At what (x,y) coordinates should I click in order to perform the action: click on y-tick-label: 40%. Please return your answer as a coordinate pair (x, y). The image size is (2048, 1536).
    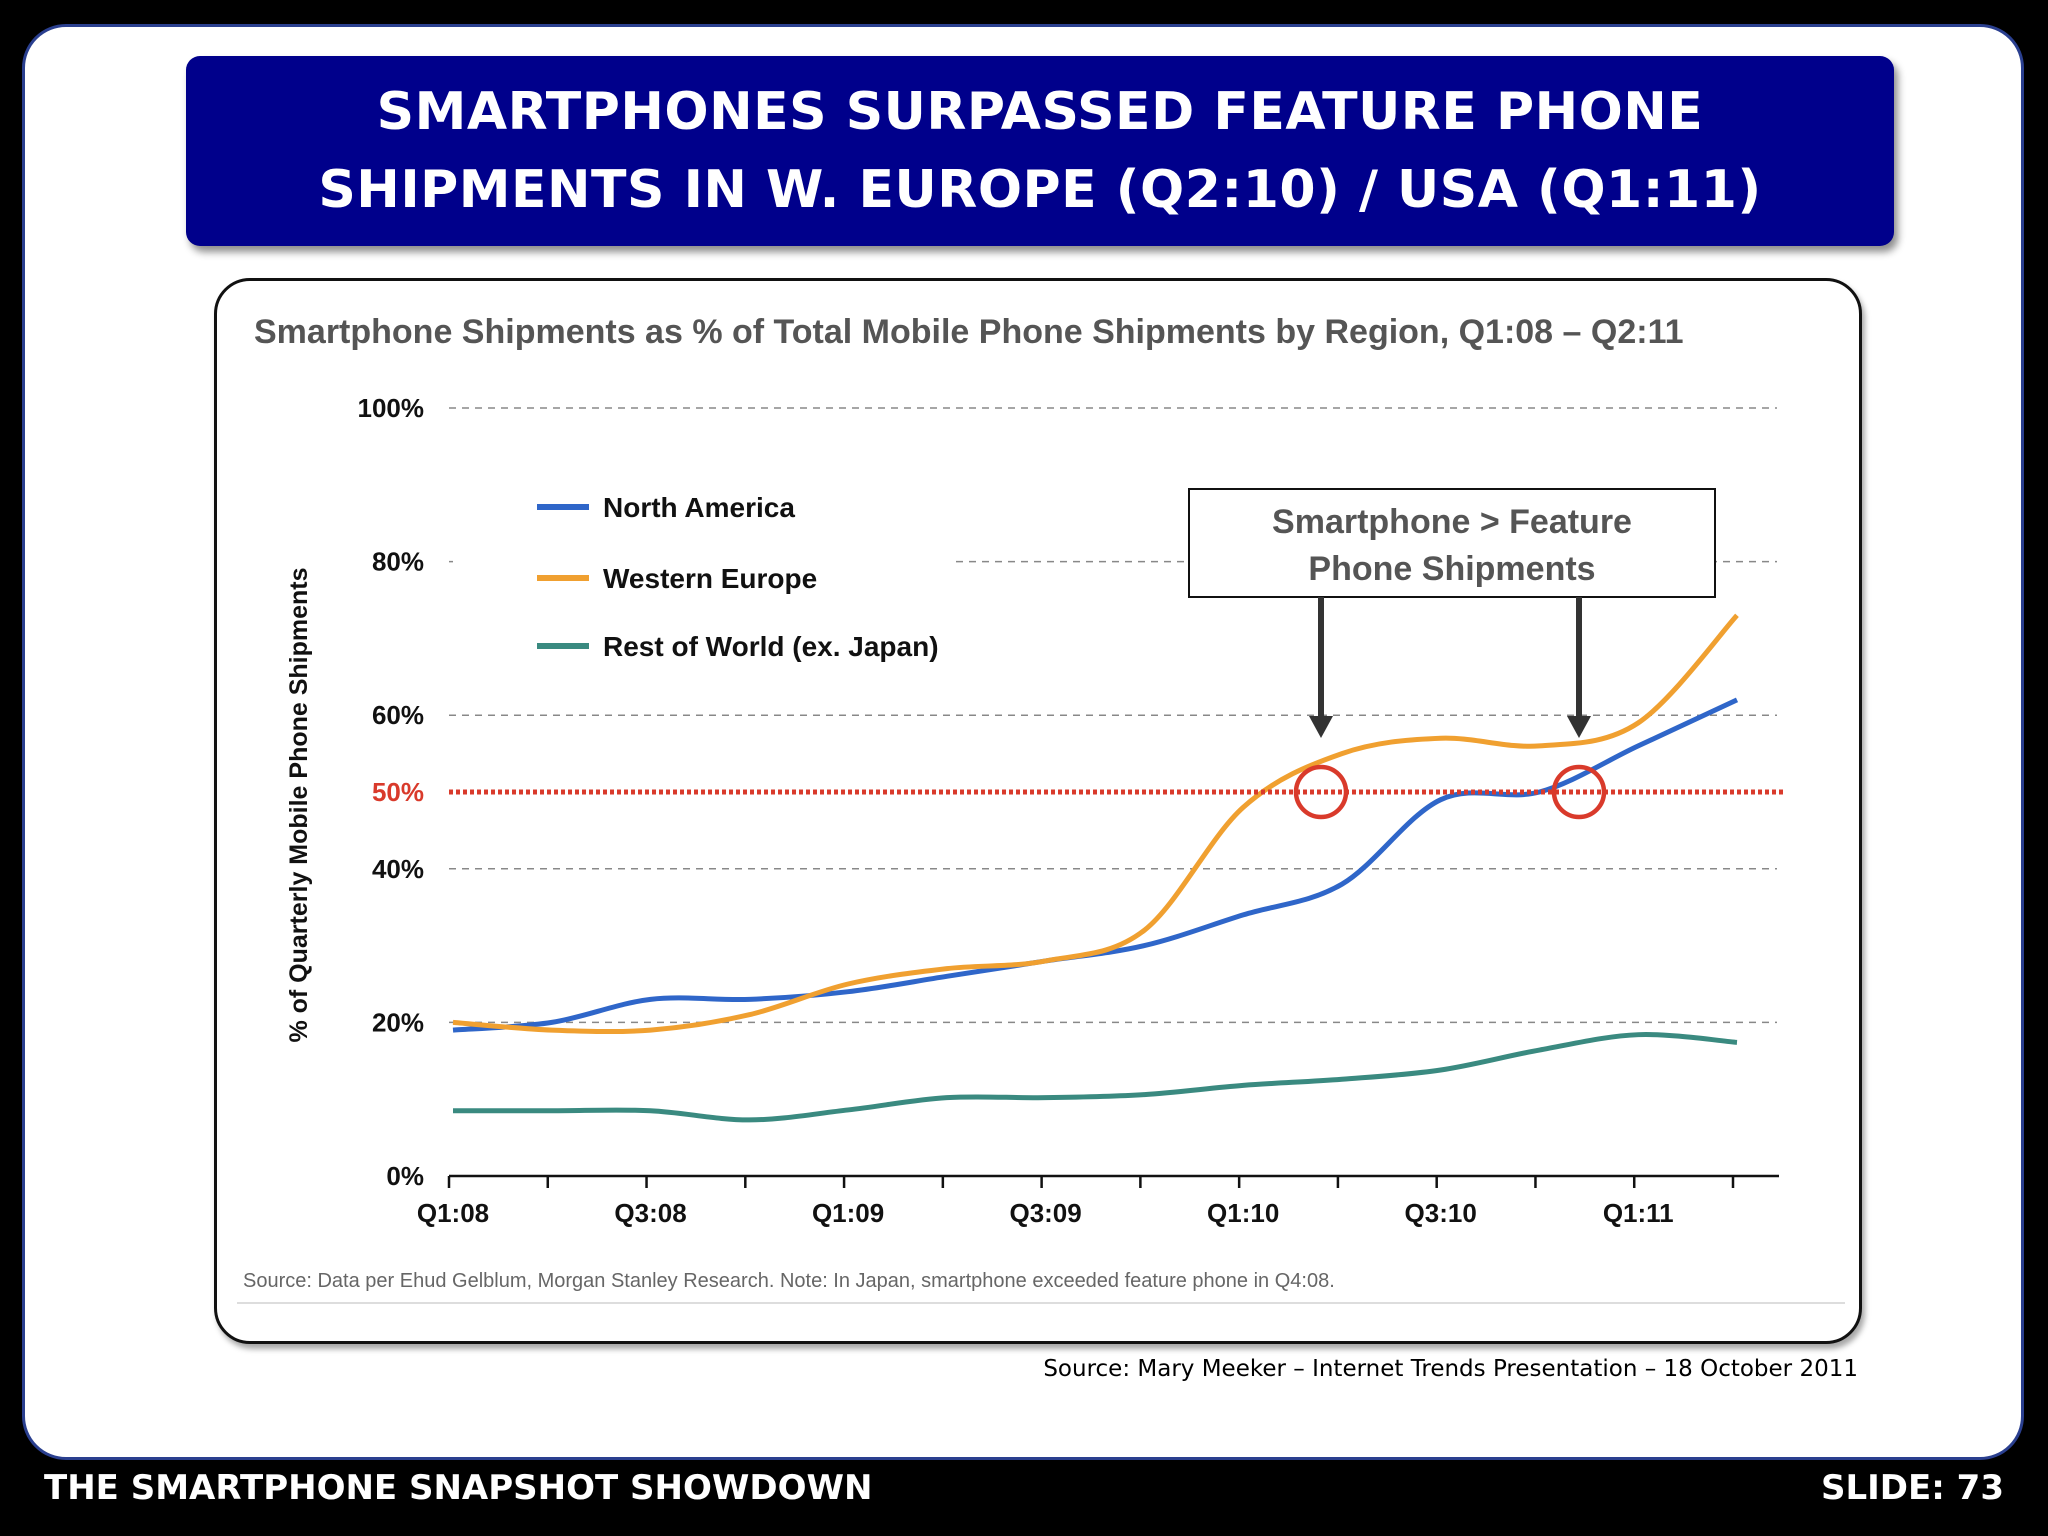
    Looking at the image, I should click on (398, 869).